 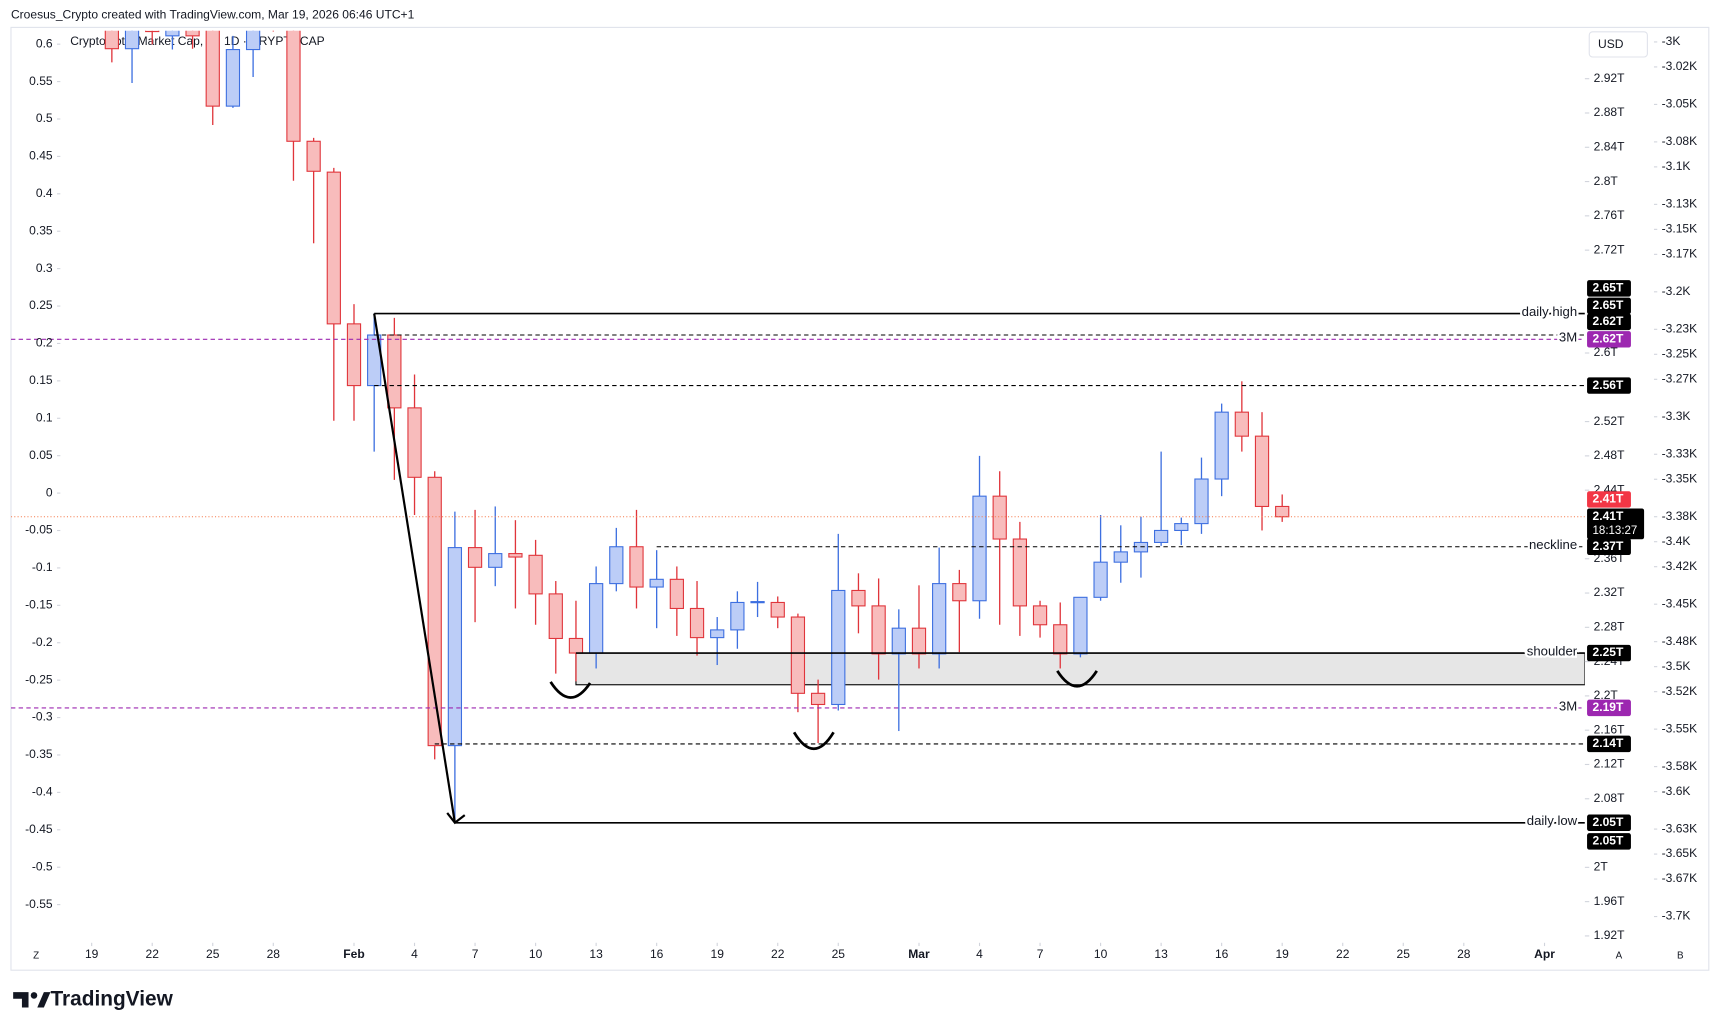 I want to click on axis-button-label: B, so click(x=1680, y=956).